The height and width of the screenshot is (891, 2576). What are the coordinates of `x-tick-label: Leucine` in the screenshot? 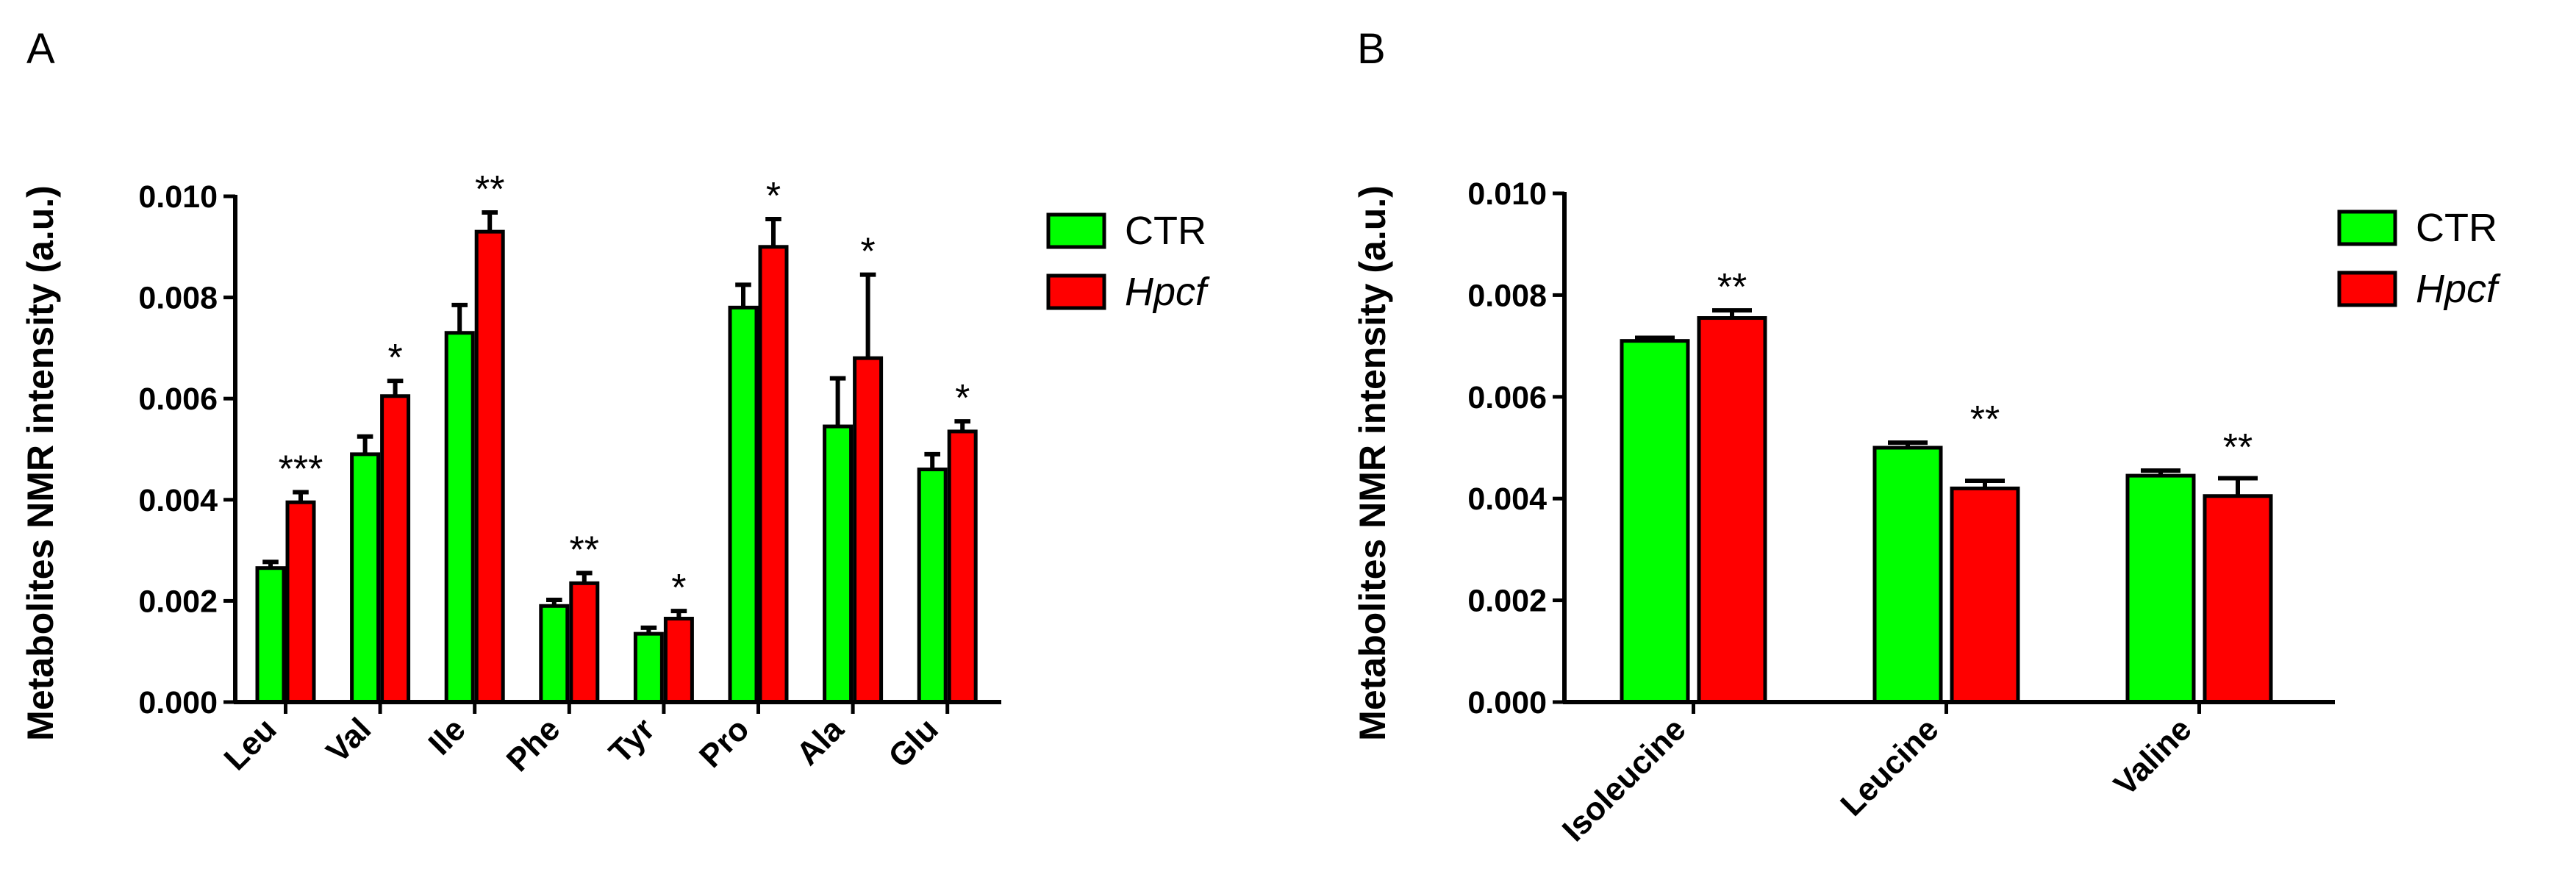 It's located at (1889, 767).